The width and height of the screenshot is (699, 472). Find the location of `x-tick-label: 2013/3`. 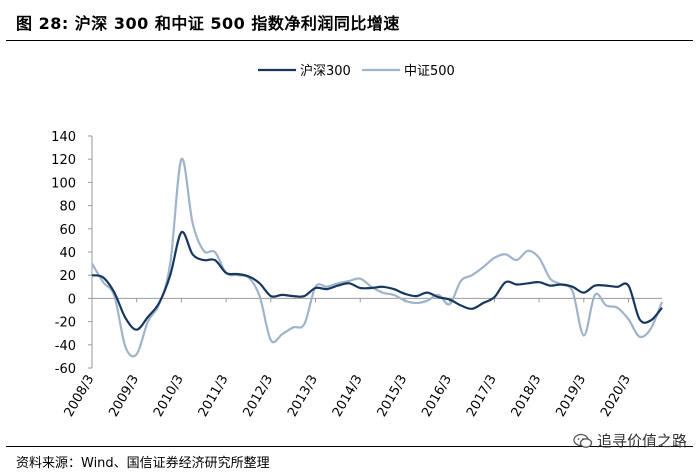

x-tick-label: 2013/3 is located at coordinates (303, 396).